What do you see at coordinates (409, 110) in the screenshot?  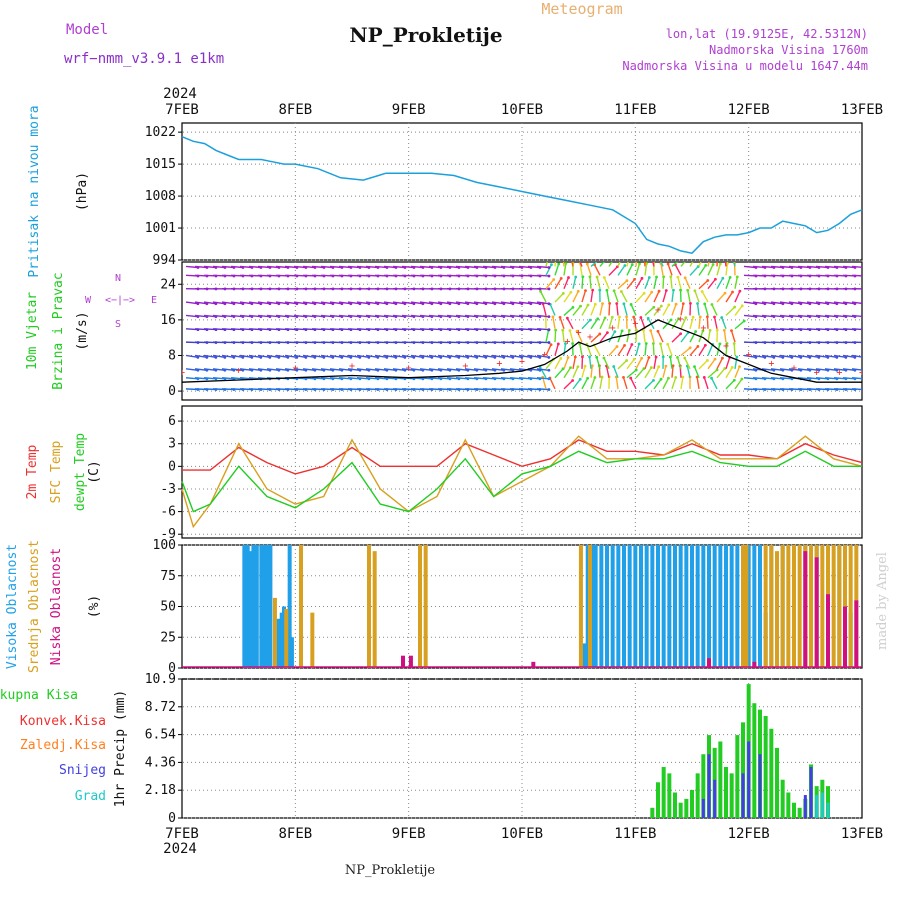 I see `top-day-label: 9FEB` at bounding box center [409, 110].